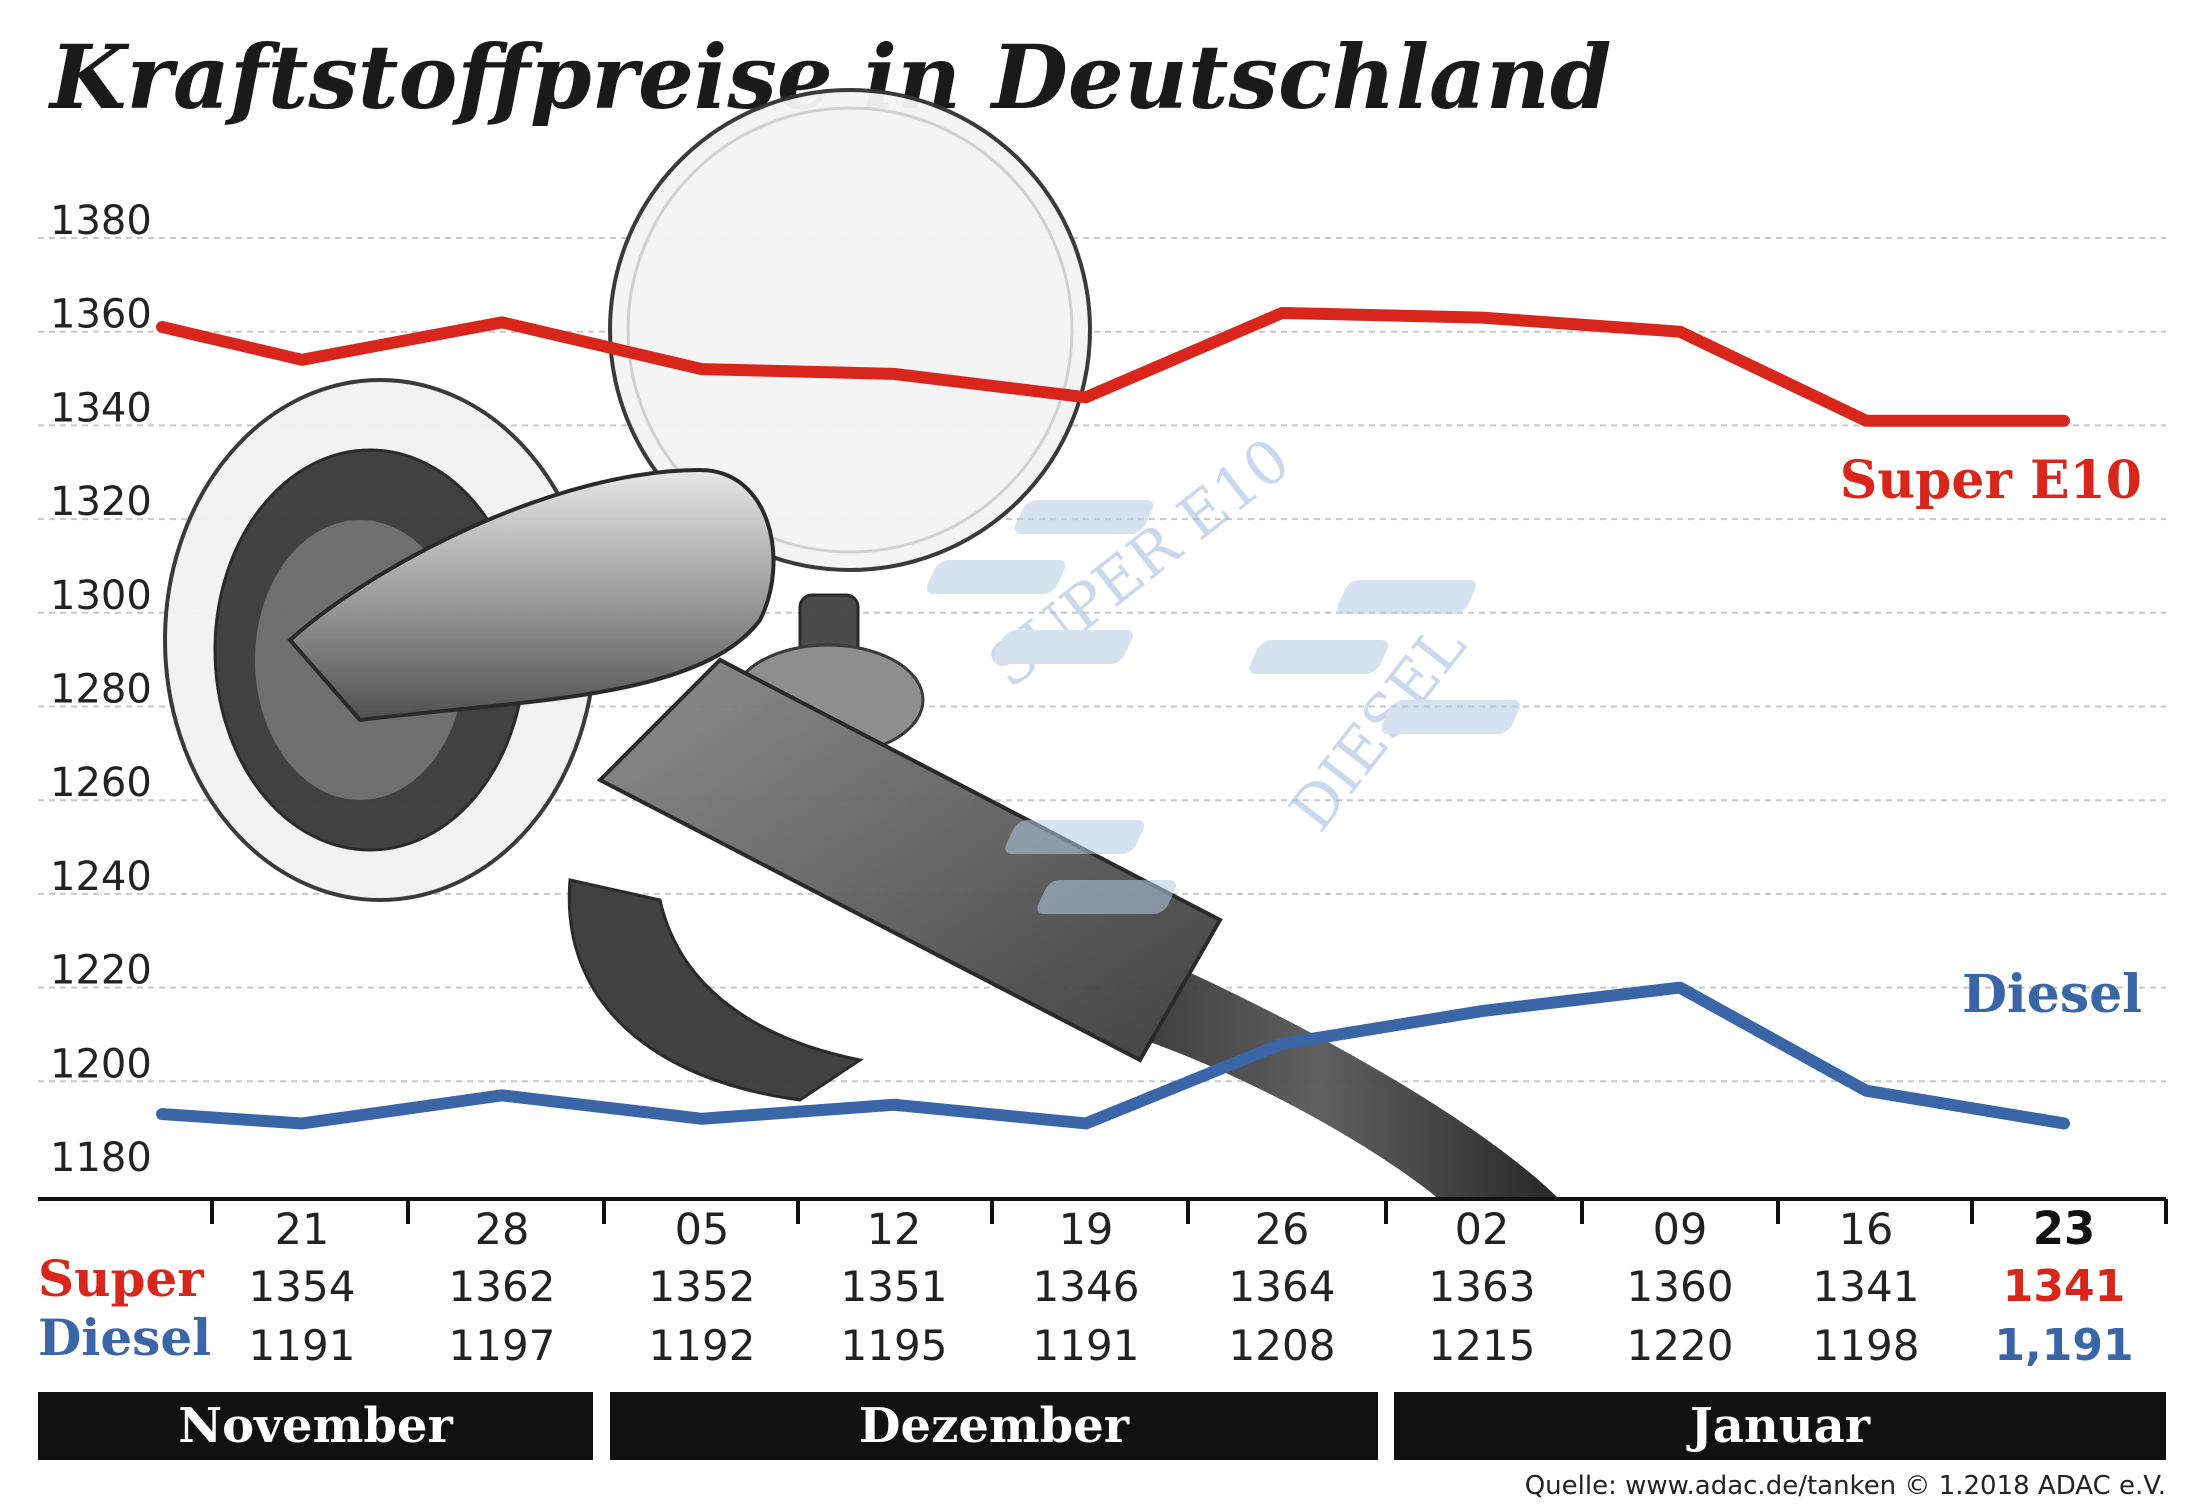 The width and height of the screenshot is (2204, 1510). What do you see at coordinates (894, 1230) in the screenshot?
I see `x-tick-label: 12` at bounding box center [894, 1230].